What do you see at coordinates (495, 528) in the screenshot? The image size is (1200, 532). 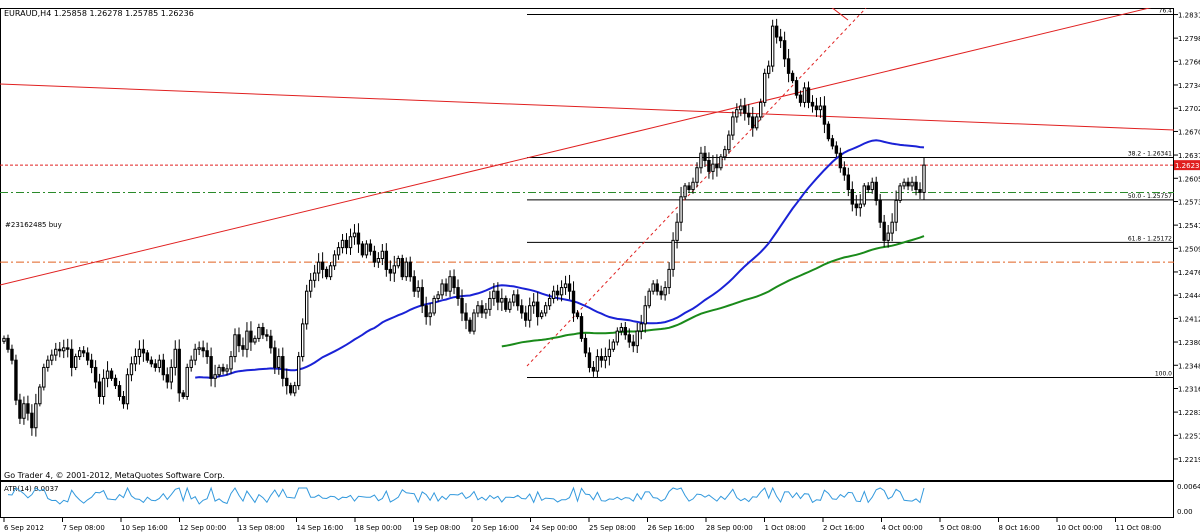 I see `time-tick-label: 20 Sep 16:00` at bounding box center [495, 528].